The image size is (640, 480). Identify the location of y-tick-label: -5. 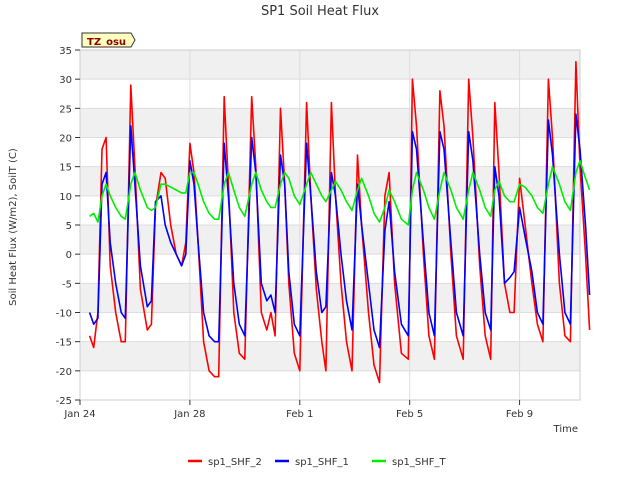
(67, 284).